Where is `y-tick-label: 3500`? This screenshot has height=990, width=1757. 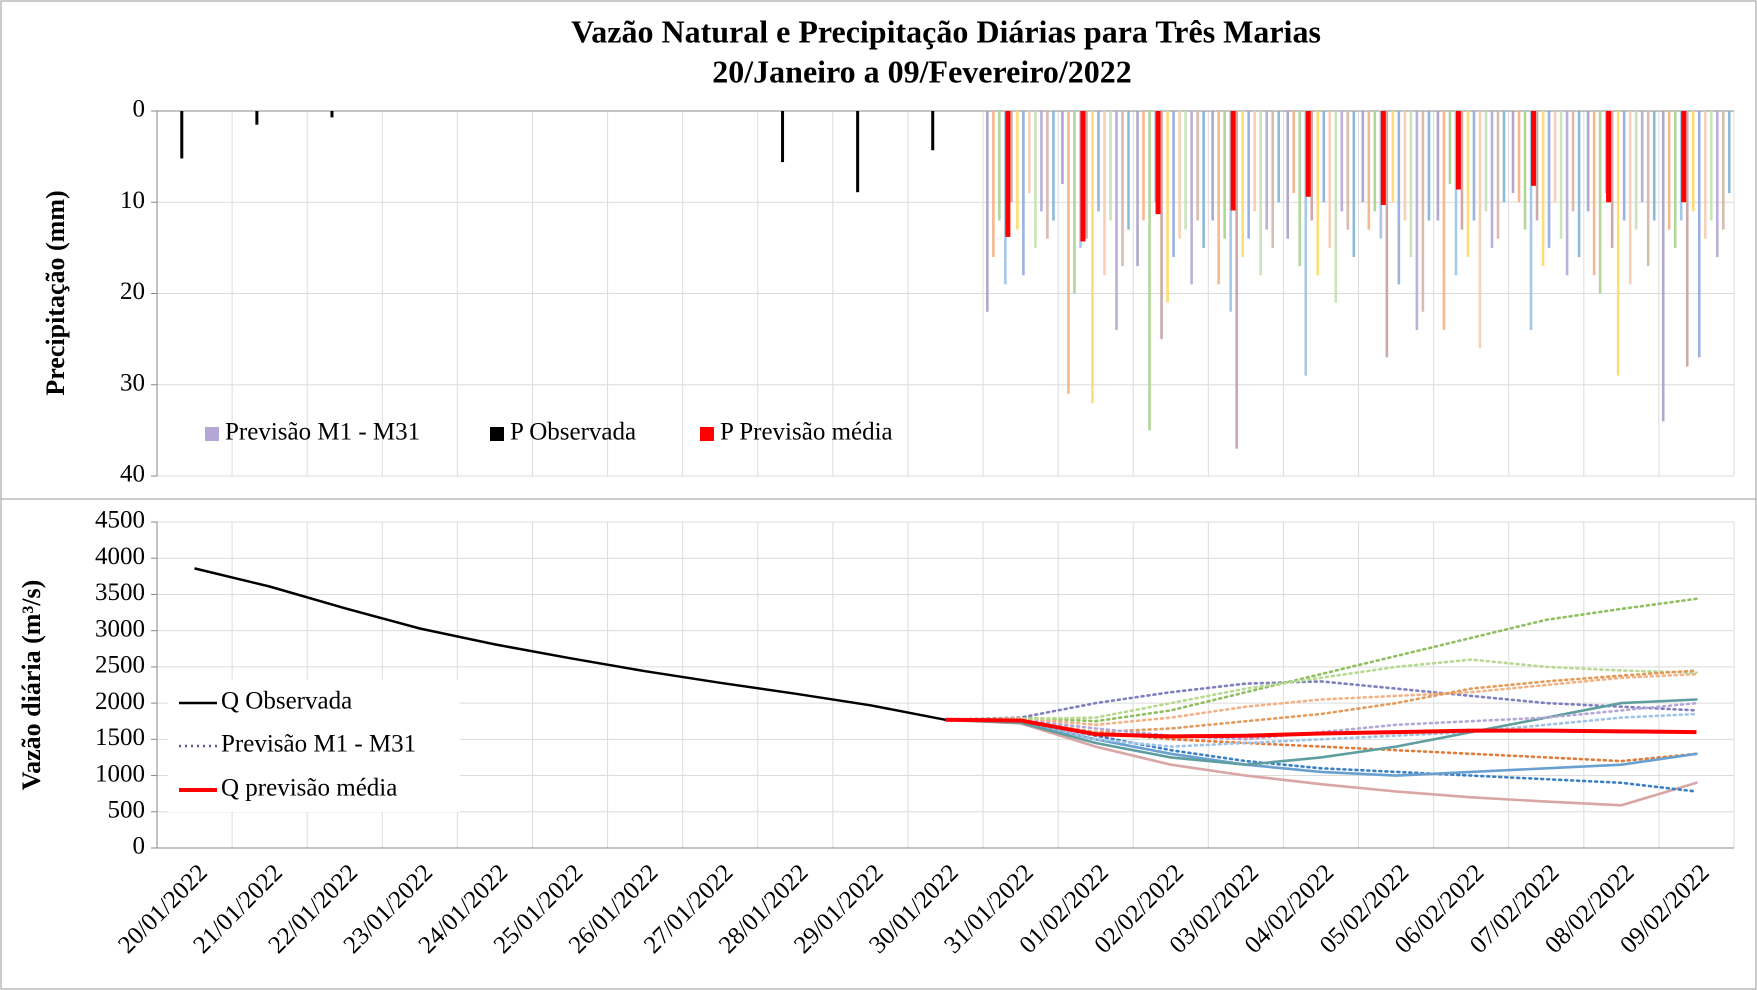
y-tick-label: 3500 is located at coordinates (120, 592).